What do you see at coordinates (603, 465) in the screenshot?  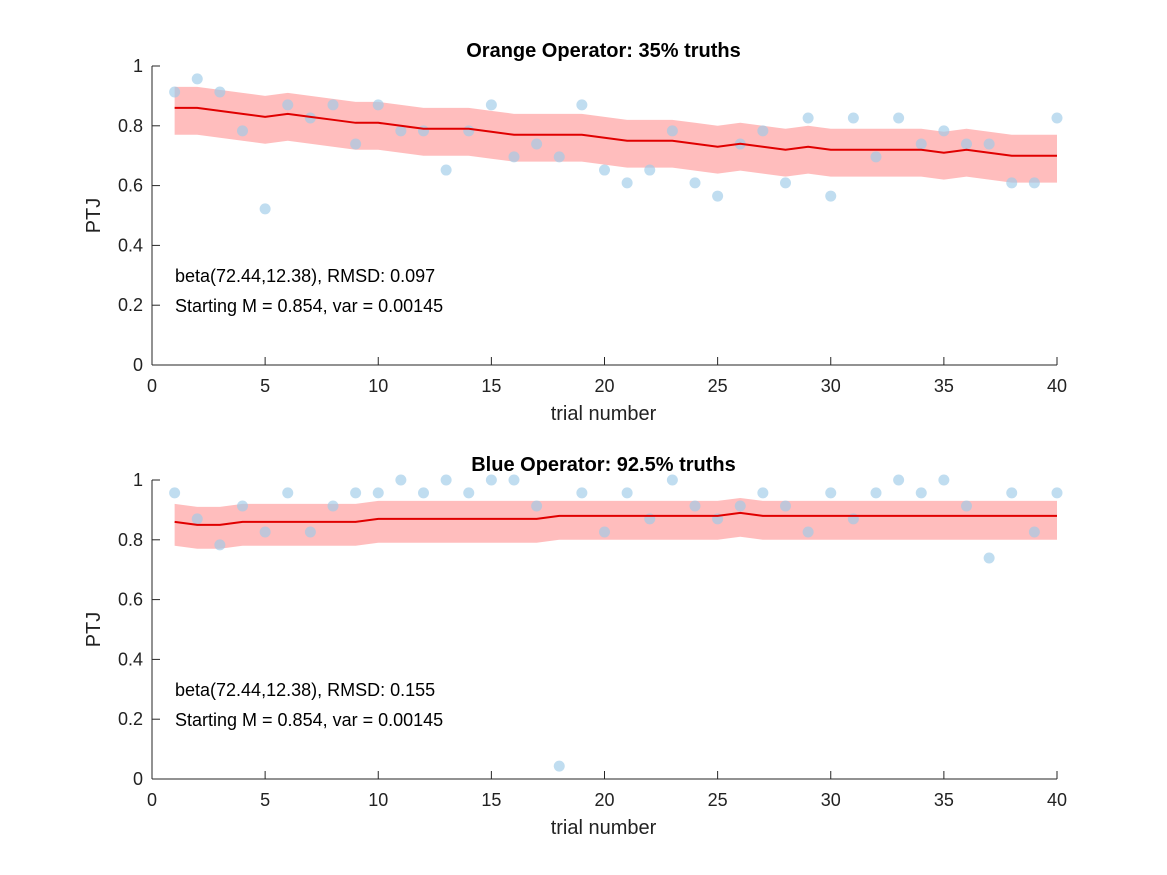 I see `chart-title: Blue Operator: 92.5% truths` at bounding box center [603, 465].